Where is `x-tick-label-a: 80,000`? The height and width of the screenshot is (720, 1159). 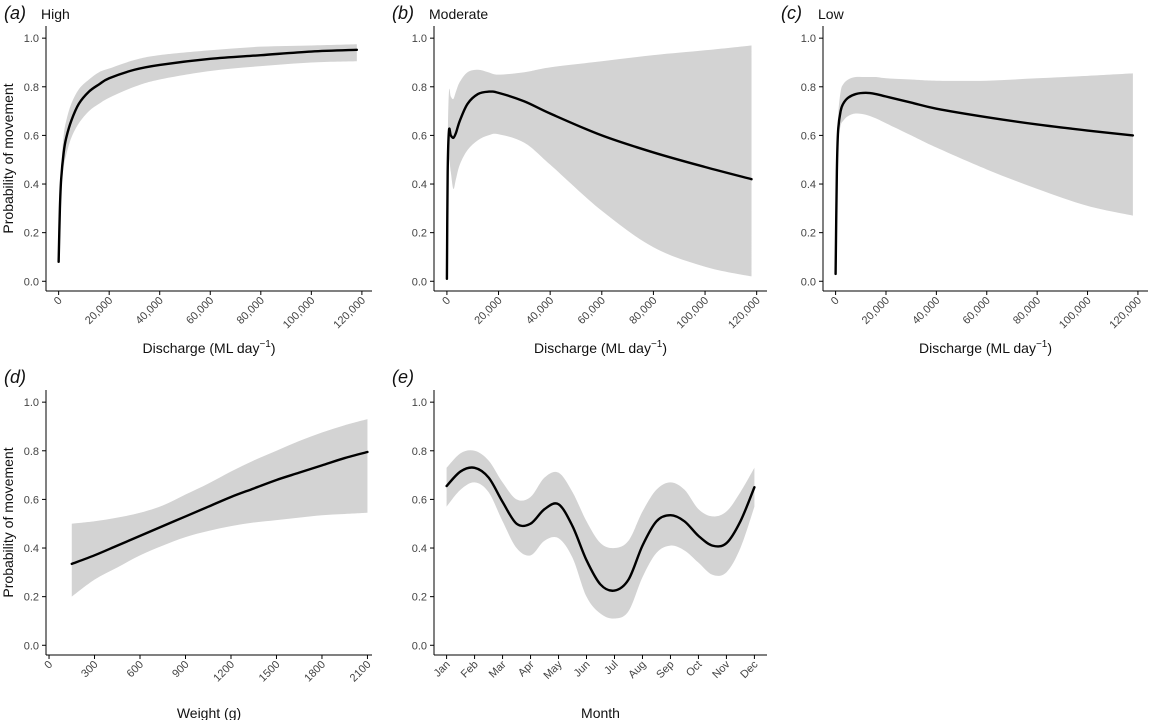
x-tick-label-a: 80,000 is located at coordinates (251, 311).